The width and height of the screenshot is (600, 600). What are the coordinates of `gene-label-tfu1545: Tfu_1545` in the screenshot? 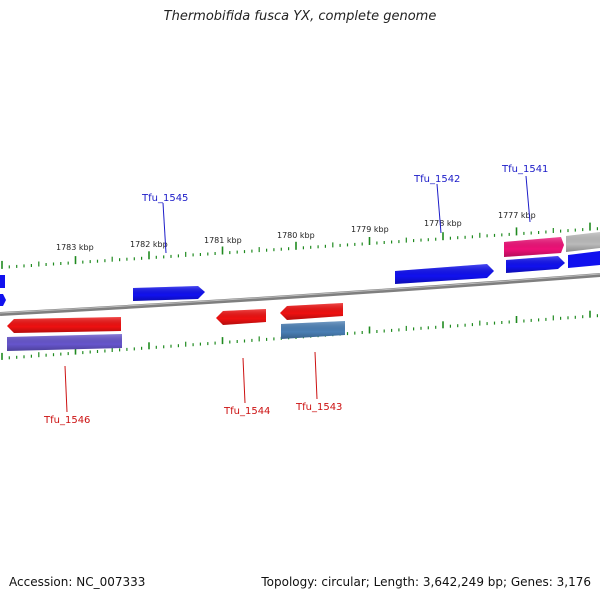 It's located at (164, 198).